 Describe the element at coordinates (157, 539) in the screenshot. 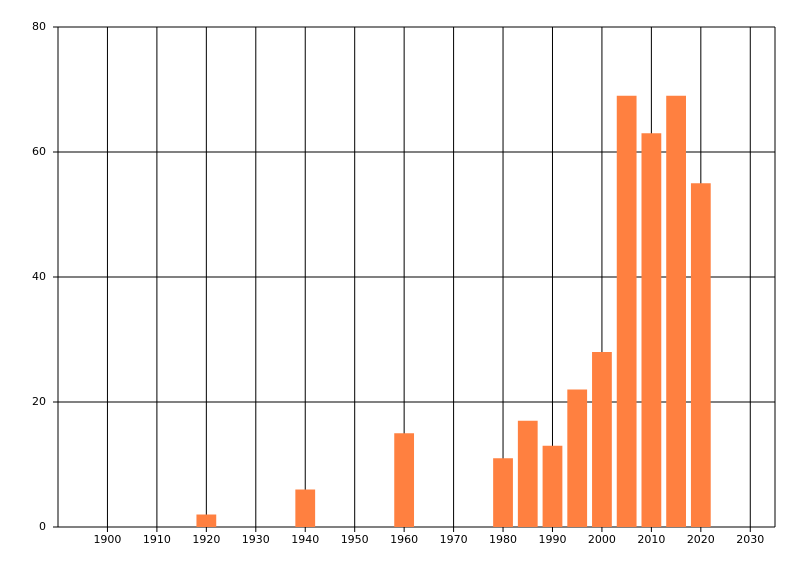

I see `x-tick-label: 1910` at that location.